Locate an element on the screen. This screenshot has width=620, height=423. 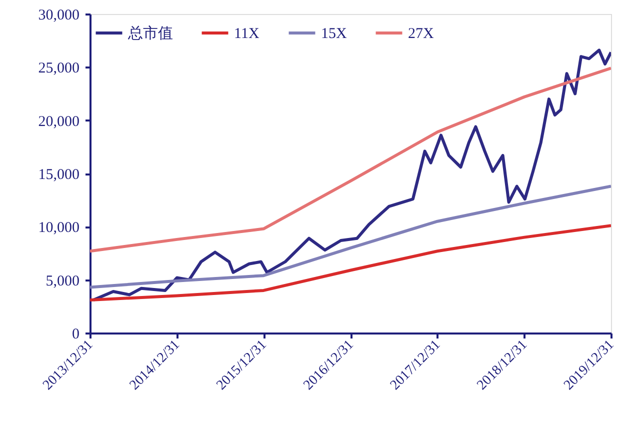
y-tick-label: 15,000 is located at coordinates (59, 175).